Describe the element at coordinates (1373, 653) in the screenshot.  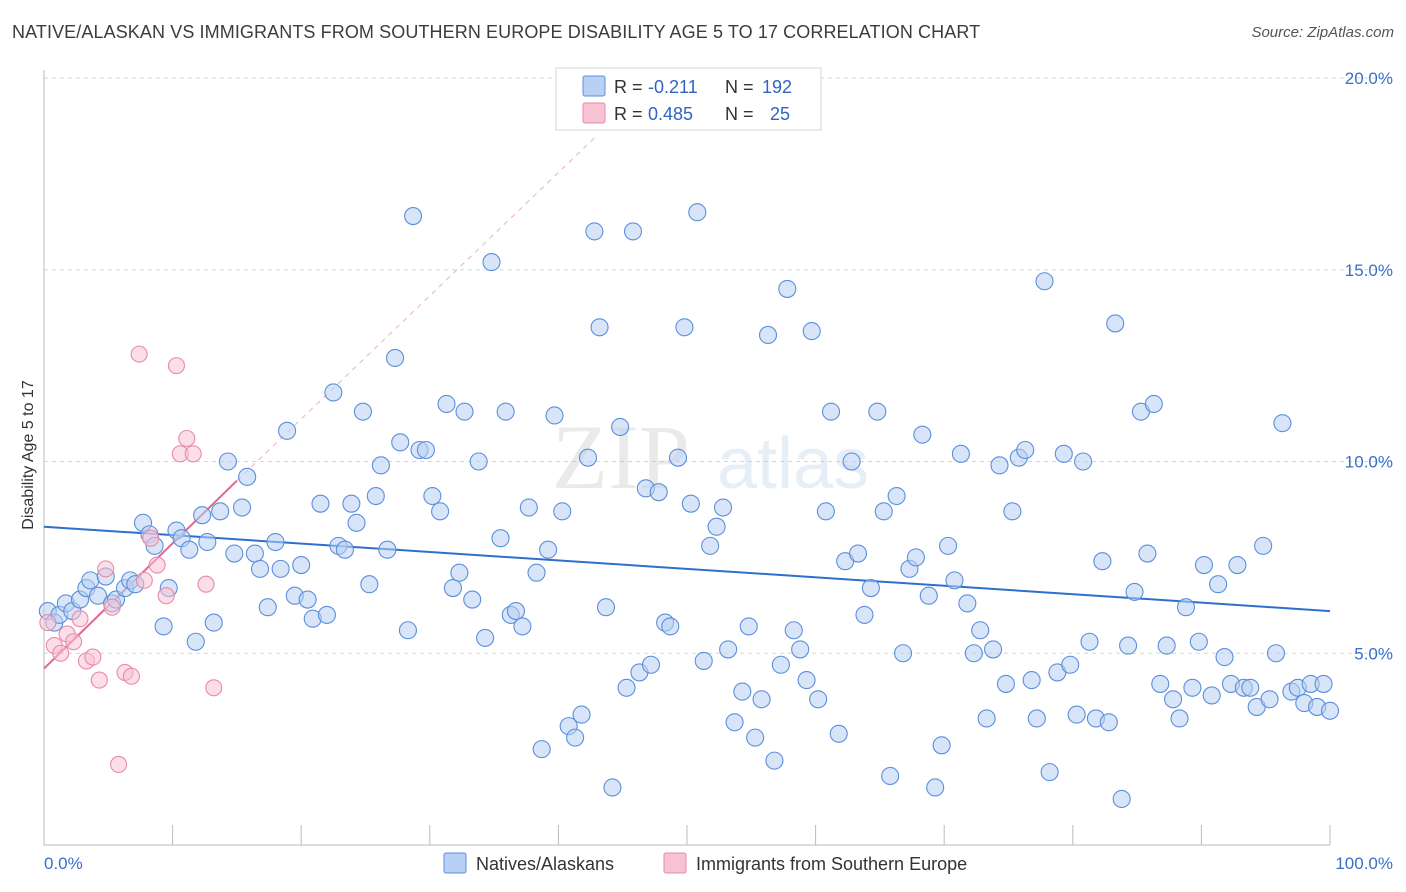
I see `y-tick-label-5: 5.0%` at that location.